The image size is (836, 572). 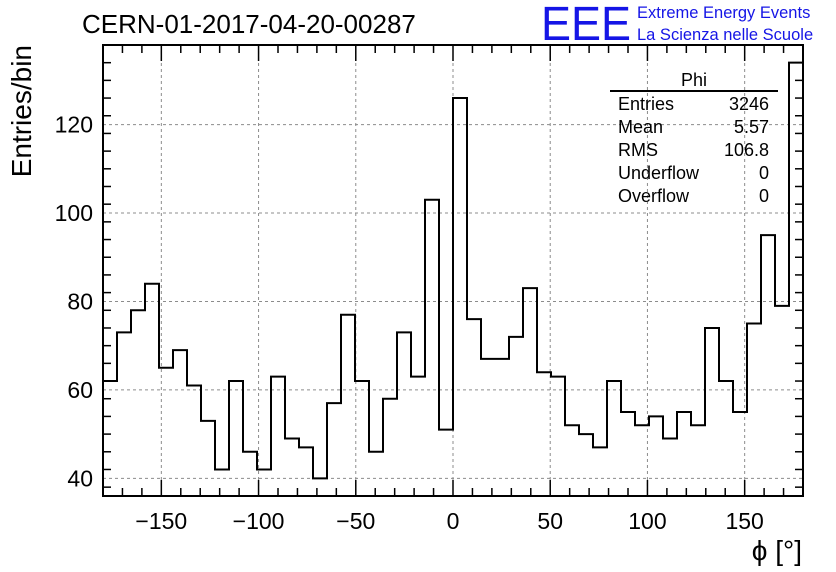 I want to click on stats-row-label: Mean, so click(x=640, y=127).